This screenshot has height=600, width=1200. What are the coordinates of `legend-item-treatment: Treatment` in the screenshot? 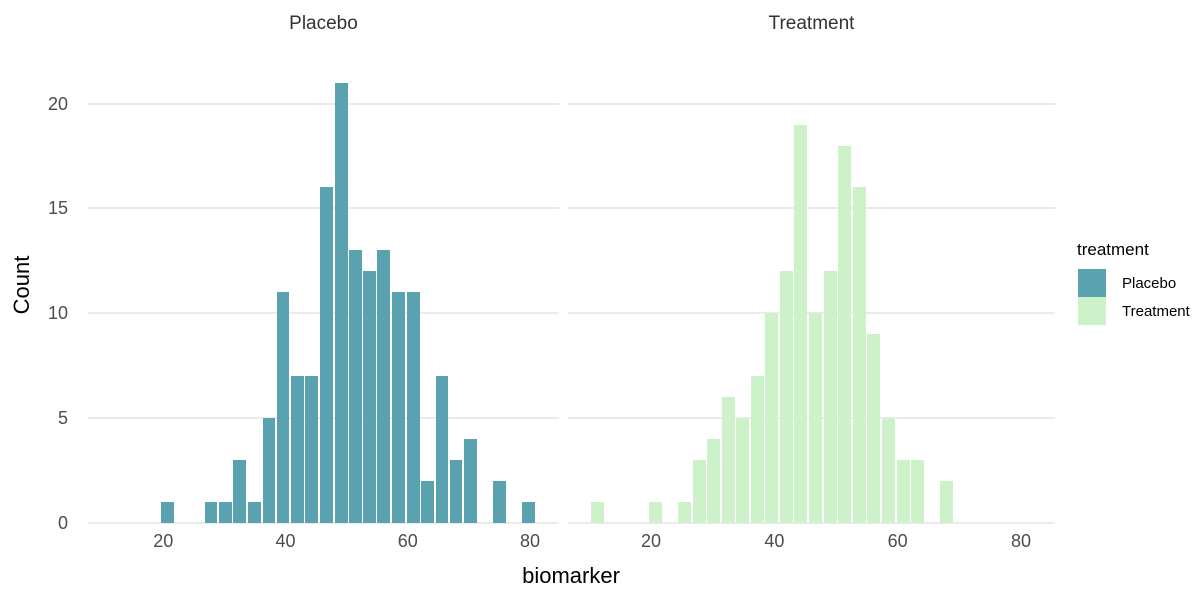 It's located at (1135, 311).